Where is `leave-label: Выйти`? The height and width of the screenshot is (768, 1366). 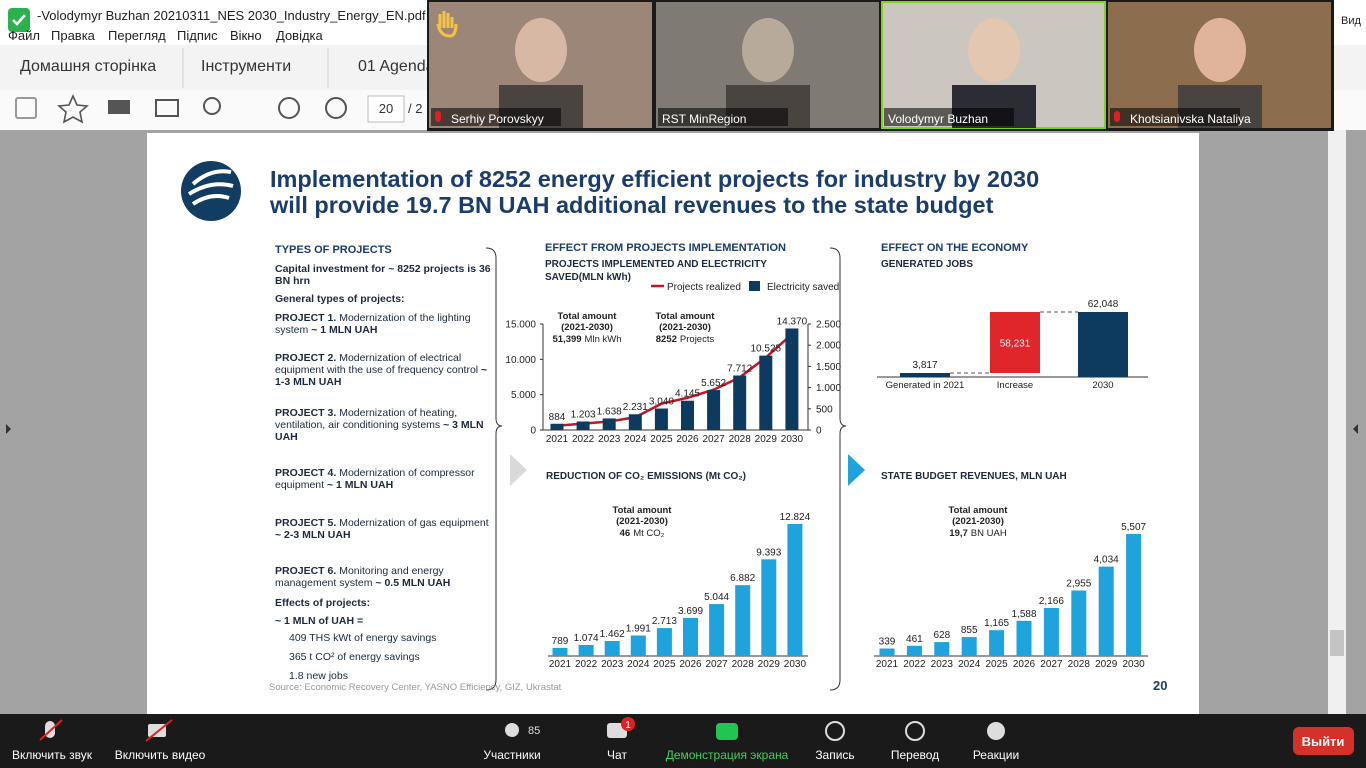 leave-label: Выйти is located at coordinates (1323, 741).